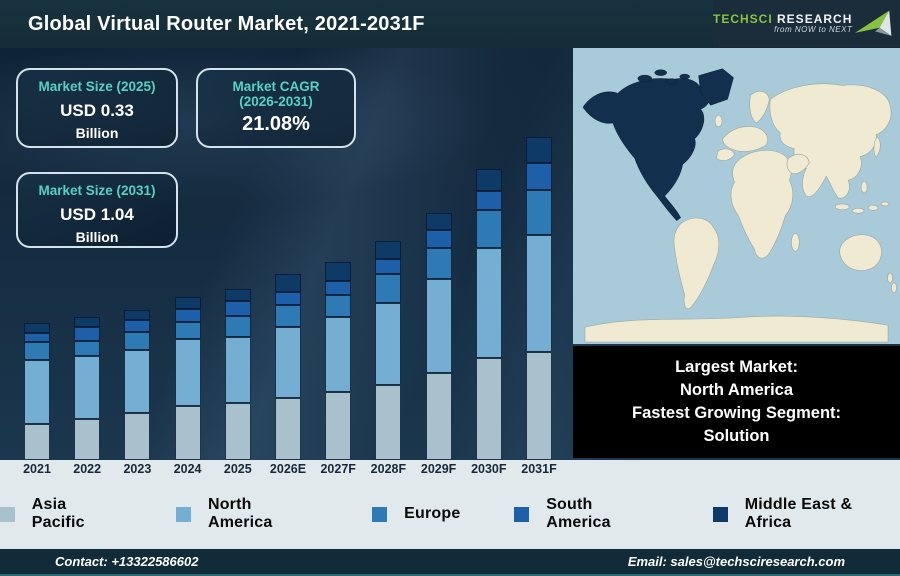  What do you see at coordinates (97, 190) in the screenshot?
I see `box-title: Market Size (2031)` at bounding box center [97, 190].